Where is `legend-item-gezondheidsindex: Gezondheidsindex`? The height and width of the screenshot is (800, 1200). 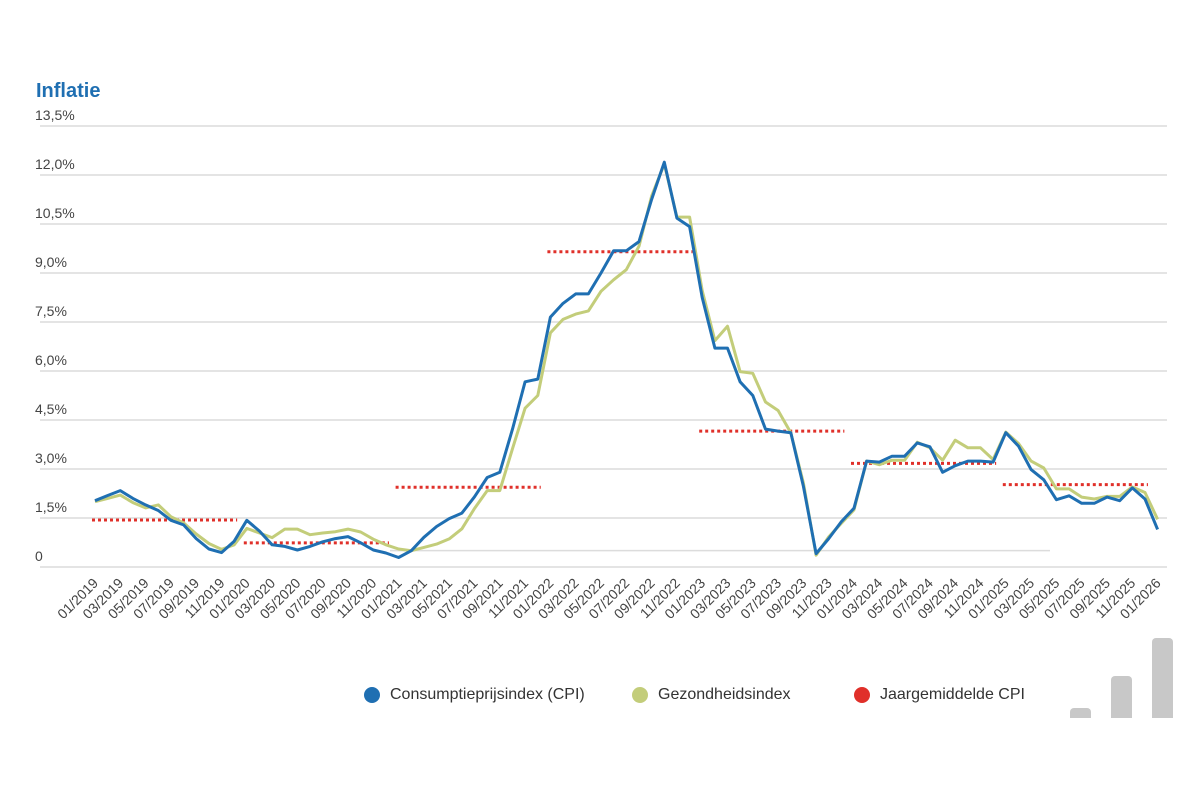
legend-item-gezondheidsindex: Gezondheidsindex is located at coordinates (711, 695).